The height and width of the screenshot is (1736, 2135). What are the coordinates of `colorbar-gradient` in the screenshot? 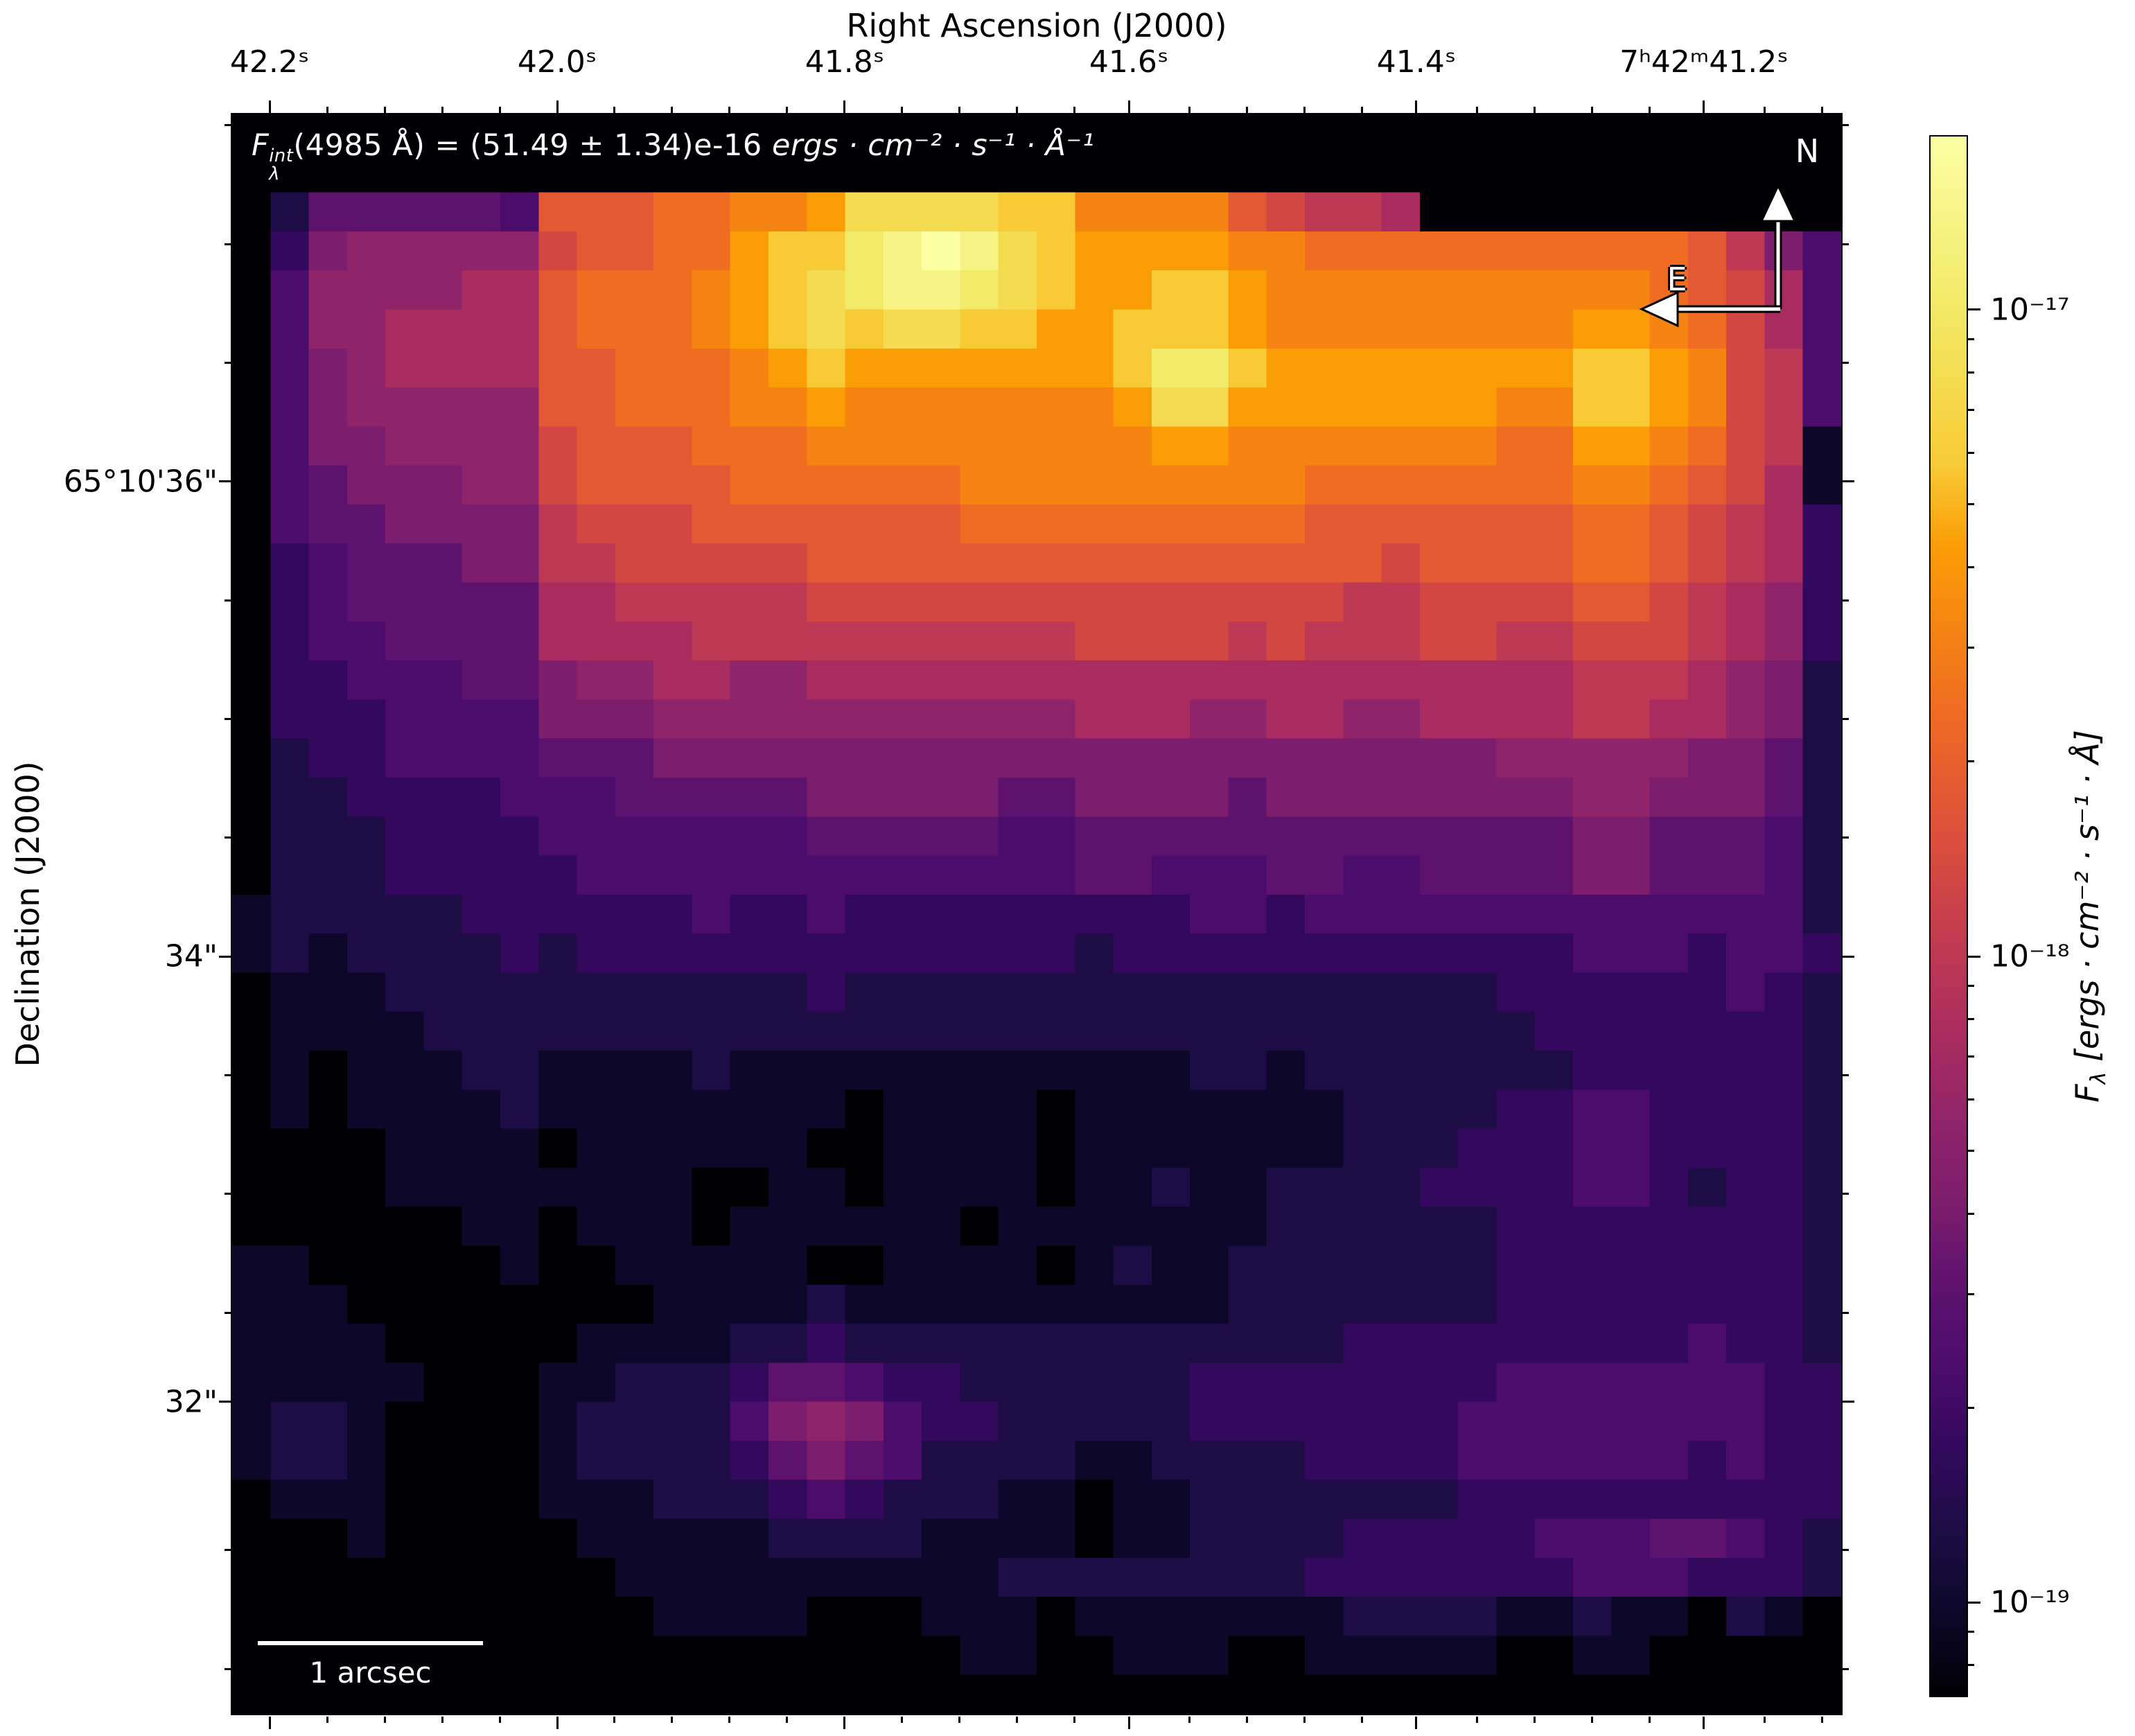 It's located at (1949, 916).